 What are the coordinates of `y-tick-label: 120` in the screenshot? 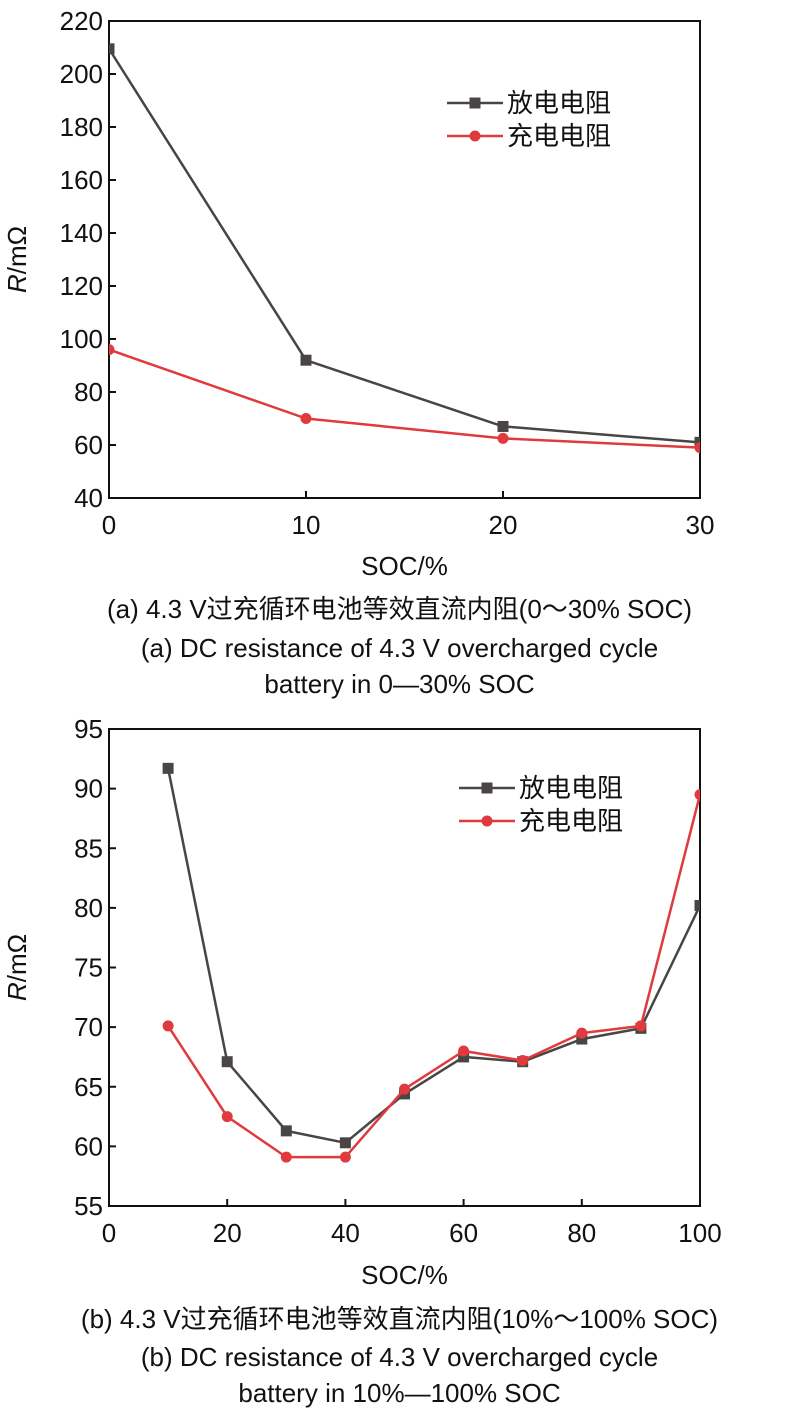 It's located at (81, 286).